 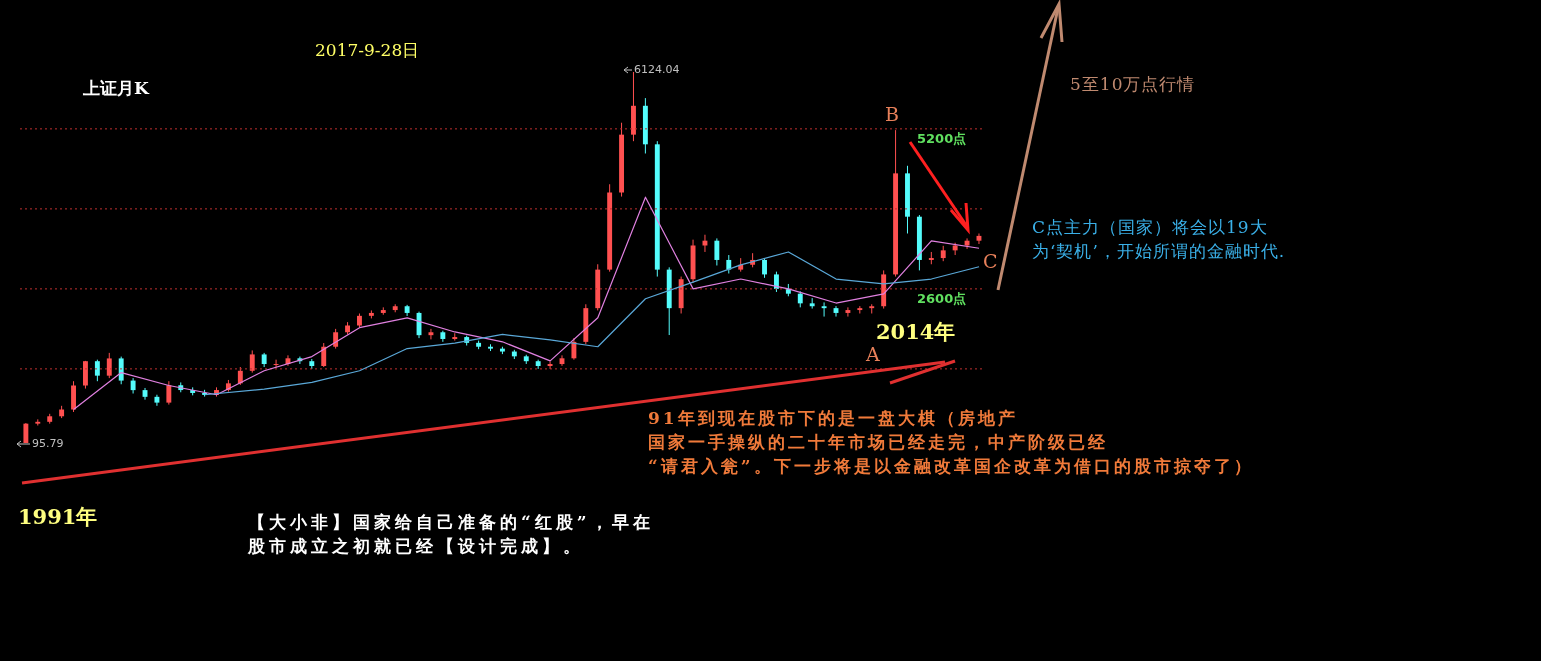 I want to click on chart-subtitle: 2017-9-28日, so click(x=367, y=50).